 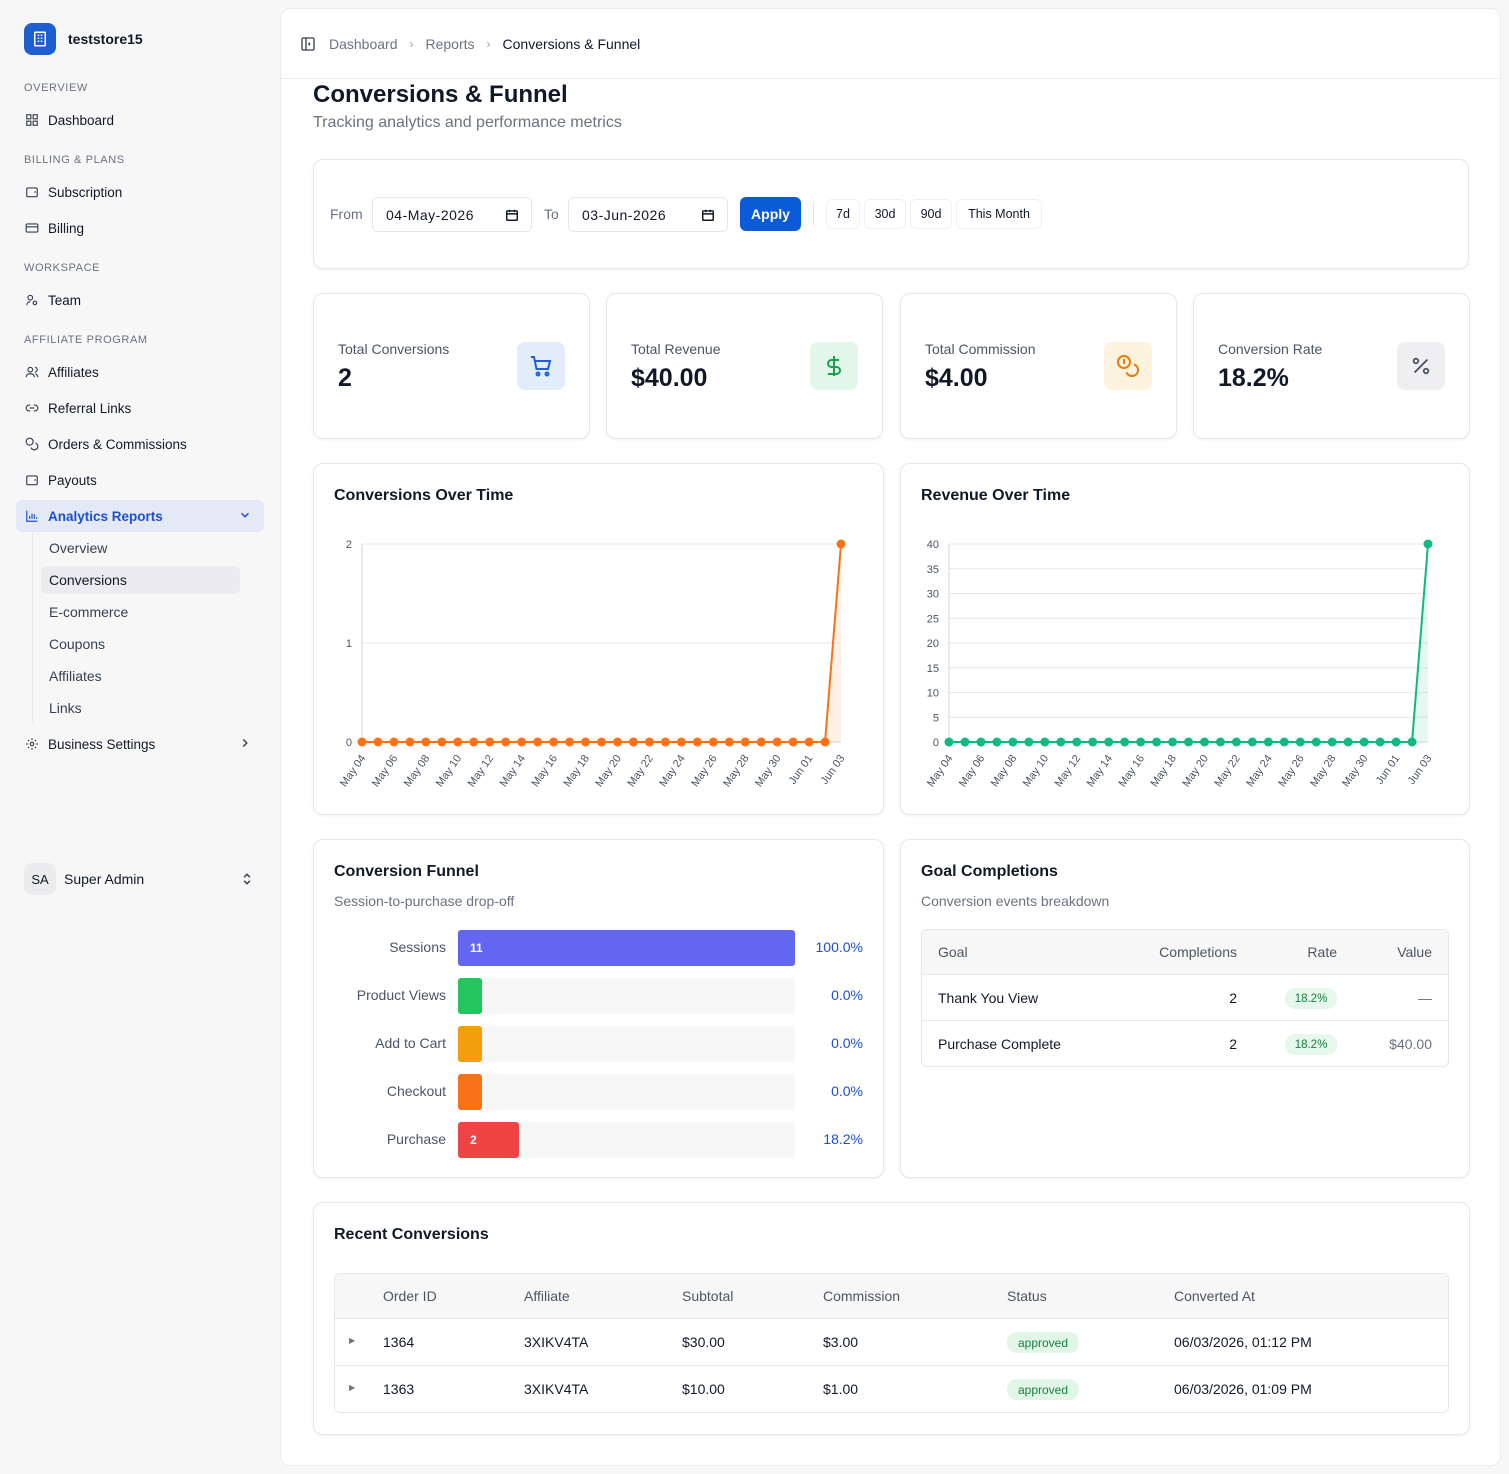 What do you see at coordinates (556, 1342) in the screenshot?
I see `affiliate-code: 3XIKV4TA` at bounding box center [556, 1342].